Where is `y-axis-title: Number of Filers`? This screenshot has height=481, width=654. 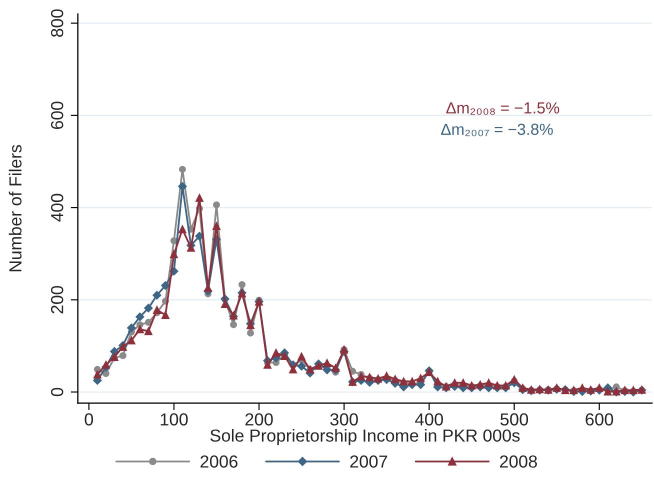 y-axis-title: Number of Filers is located at coordinates (15, 208).